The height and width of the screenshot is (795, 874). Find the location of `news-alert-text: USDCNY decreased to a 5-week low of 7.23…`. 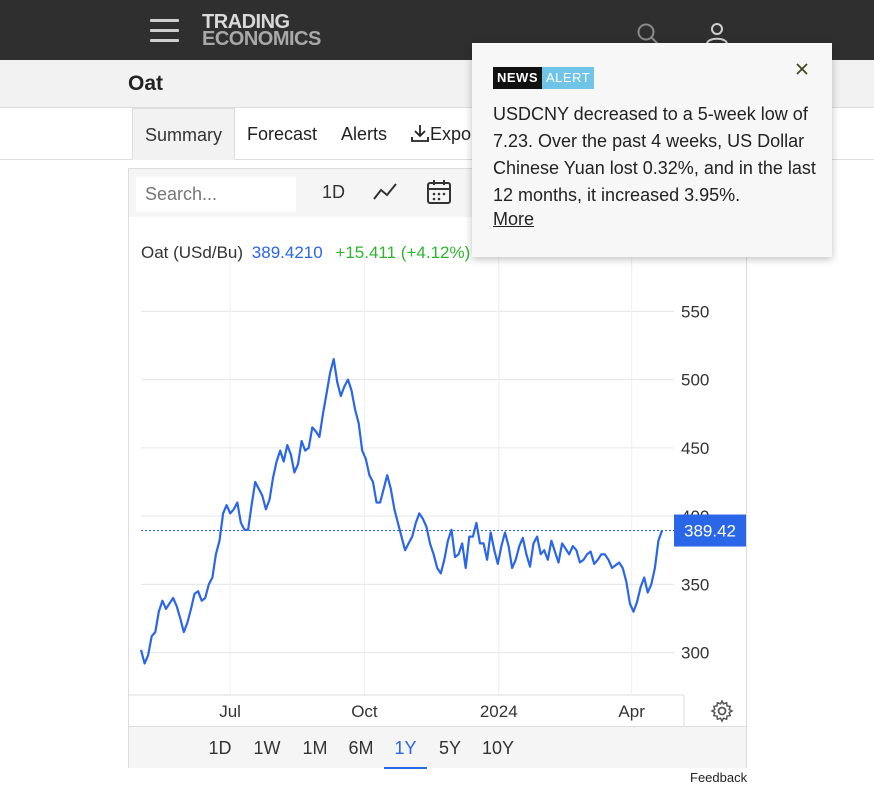

news-alert-text: USDCNY decreased to a 5-week low of 7.23… is located at coordinates (654, 154).